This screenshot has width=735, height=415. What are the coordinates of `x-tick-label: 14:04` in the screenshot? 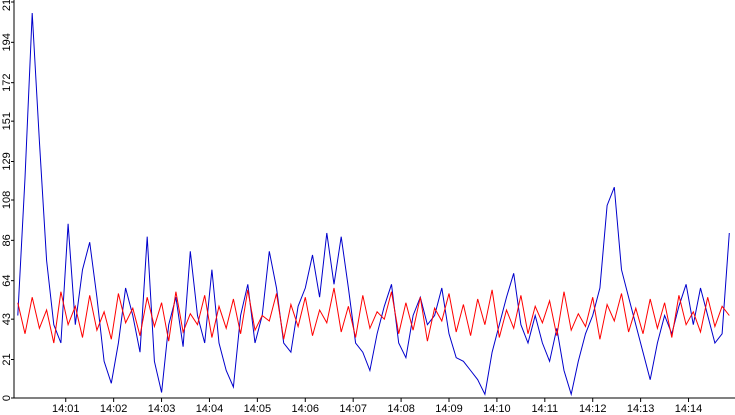 It's located at (210, 409).